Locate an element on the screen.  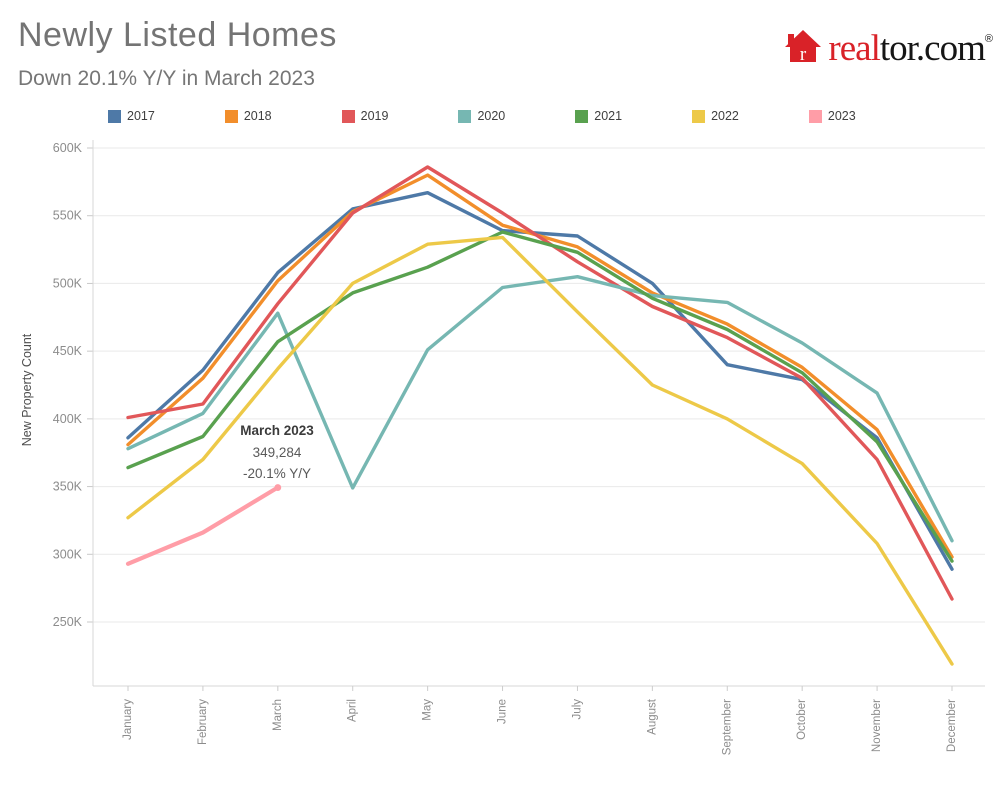
march-2023-annotation: March 2023 349,284 -20.1% Y/Y is located at coordinates (277, 452).